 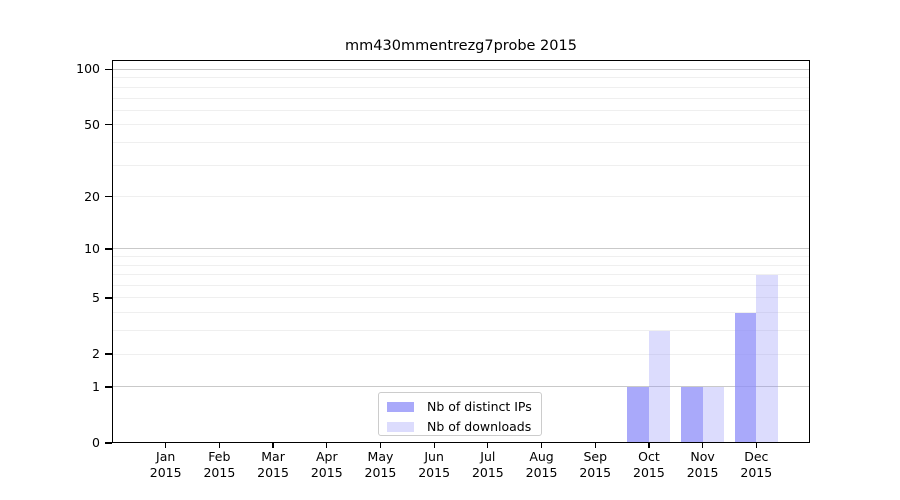 What do you see at coordinates (434, 456) in the screenshot?
I see `x-label-month: Jun` at bounding box center [434, 456].